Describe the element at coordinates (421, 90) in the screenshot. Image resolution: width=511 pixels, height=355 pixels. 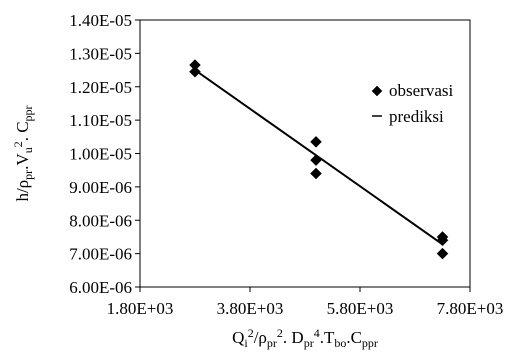
I see `legend-label-observasi: observasi` at that location.